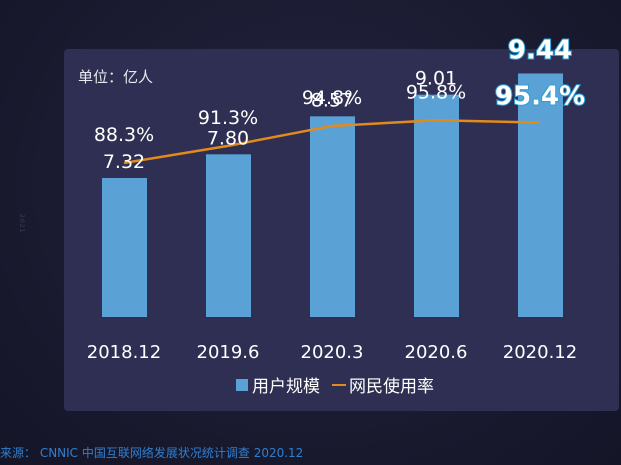  Describe the element at coordinates (242, 384) in the screenshot. I see `legend-bar-swatch` at that location.